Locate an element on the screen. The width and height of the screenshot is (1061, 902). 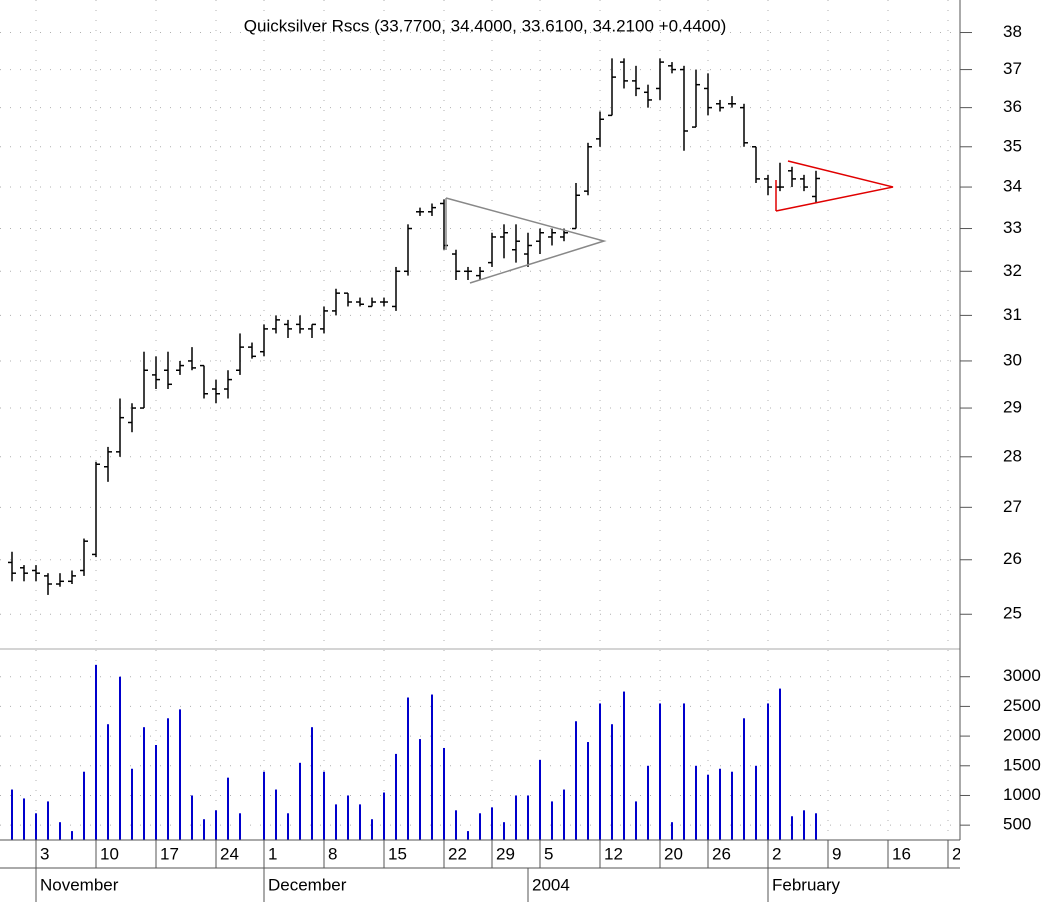
period-label: 2004 is located at coordinates (551, 884).